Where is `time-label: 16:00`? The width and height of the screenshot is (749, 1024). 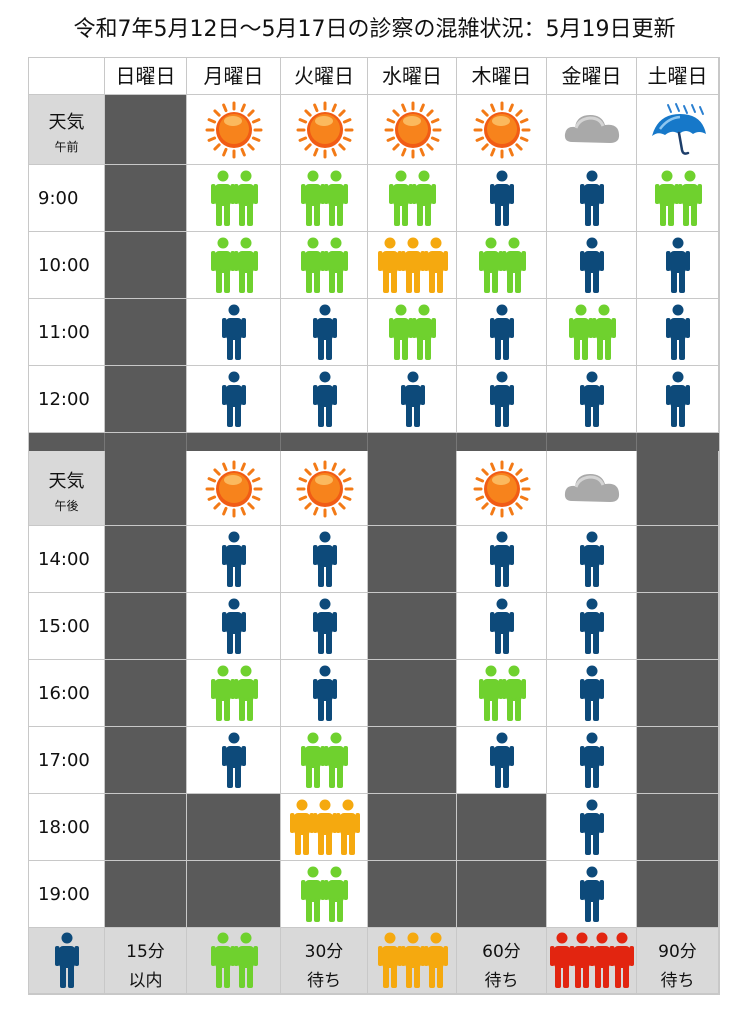
time-label: 16:00 is located at coordinates (64, 693).